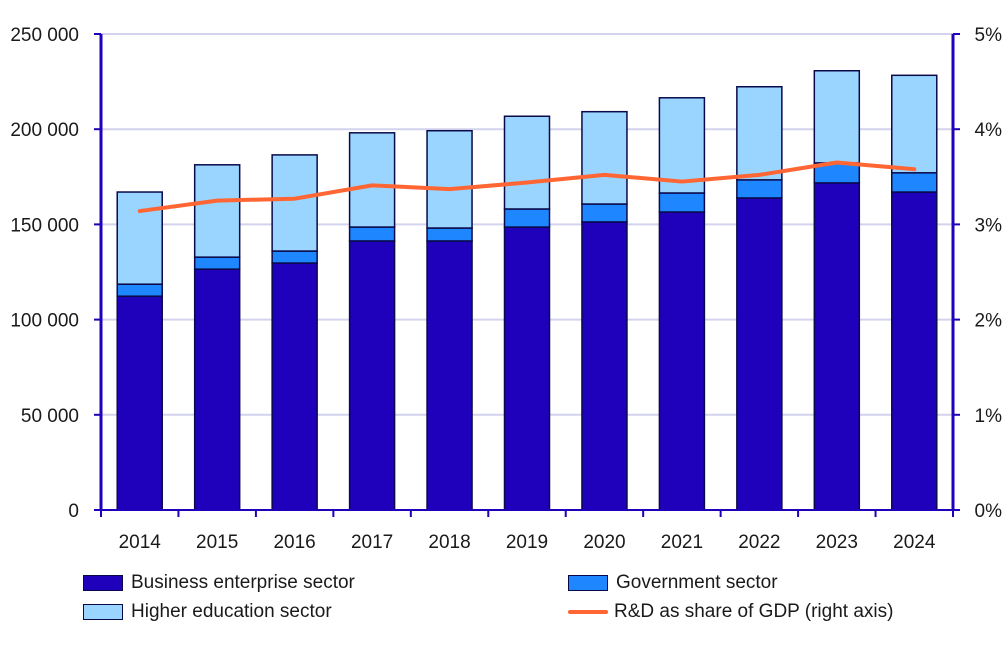 The width and height of the screenshot is (1005, 647). What do you see at coordinates (914, 124) in the screenshot?
I see `bar-higher-education-2024` at bounding box center [914, 124].